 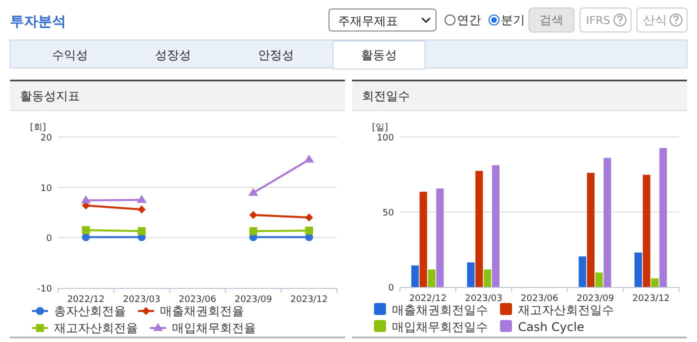 I want to click on chart-title: 회전일수, so click(x=386, y=96).